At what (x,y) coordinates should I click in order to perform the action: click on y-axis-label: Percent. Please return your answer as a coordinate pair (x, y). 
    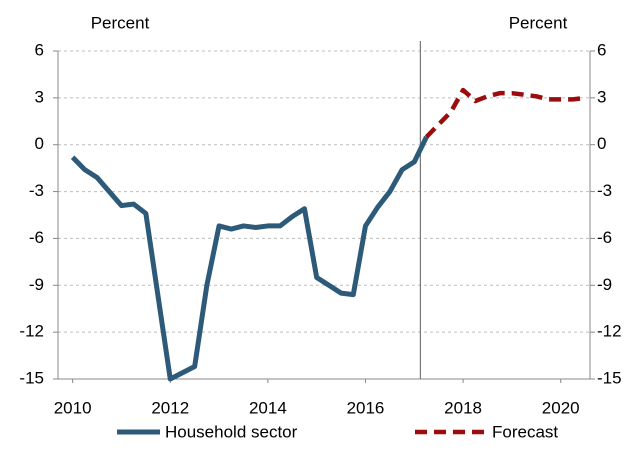
    Looking at the image, I should click on (120, 22).